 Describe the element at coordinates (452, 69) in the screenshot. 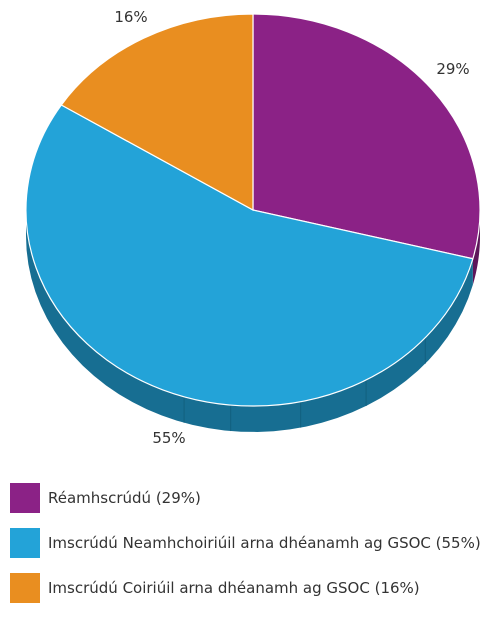

I see `data-label-0: 29%` at that location.